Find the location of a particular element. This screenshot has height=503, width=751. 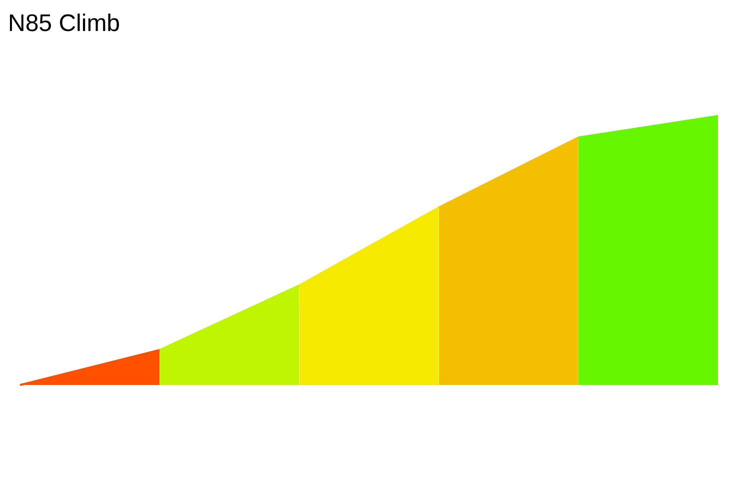

chart-title: N85 Climb is located at coordinates (64, 24).